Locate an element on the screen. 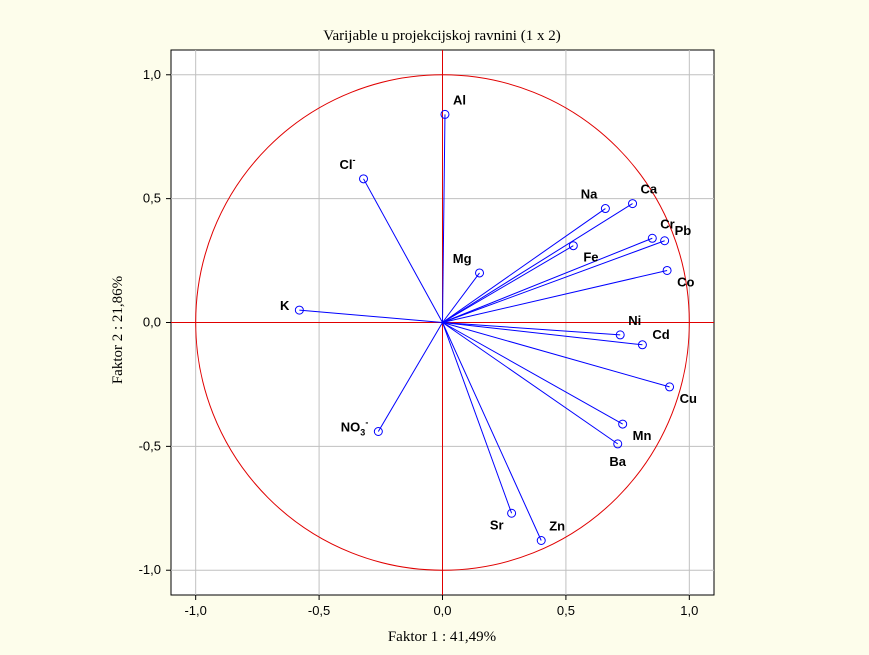 Image resolution: width=869 pixels, height=655 pixels. variable-label: Mn is located at coordinates (642, 435).